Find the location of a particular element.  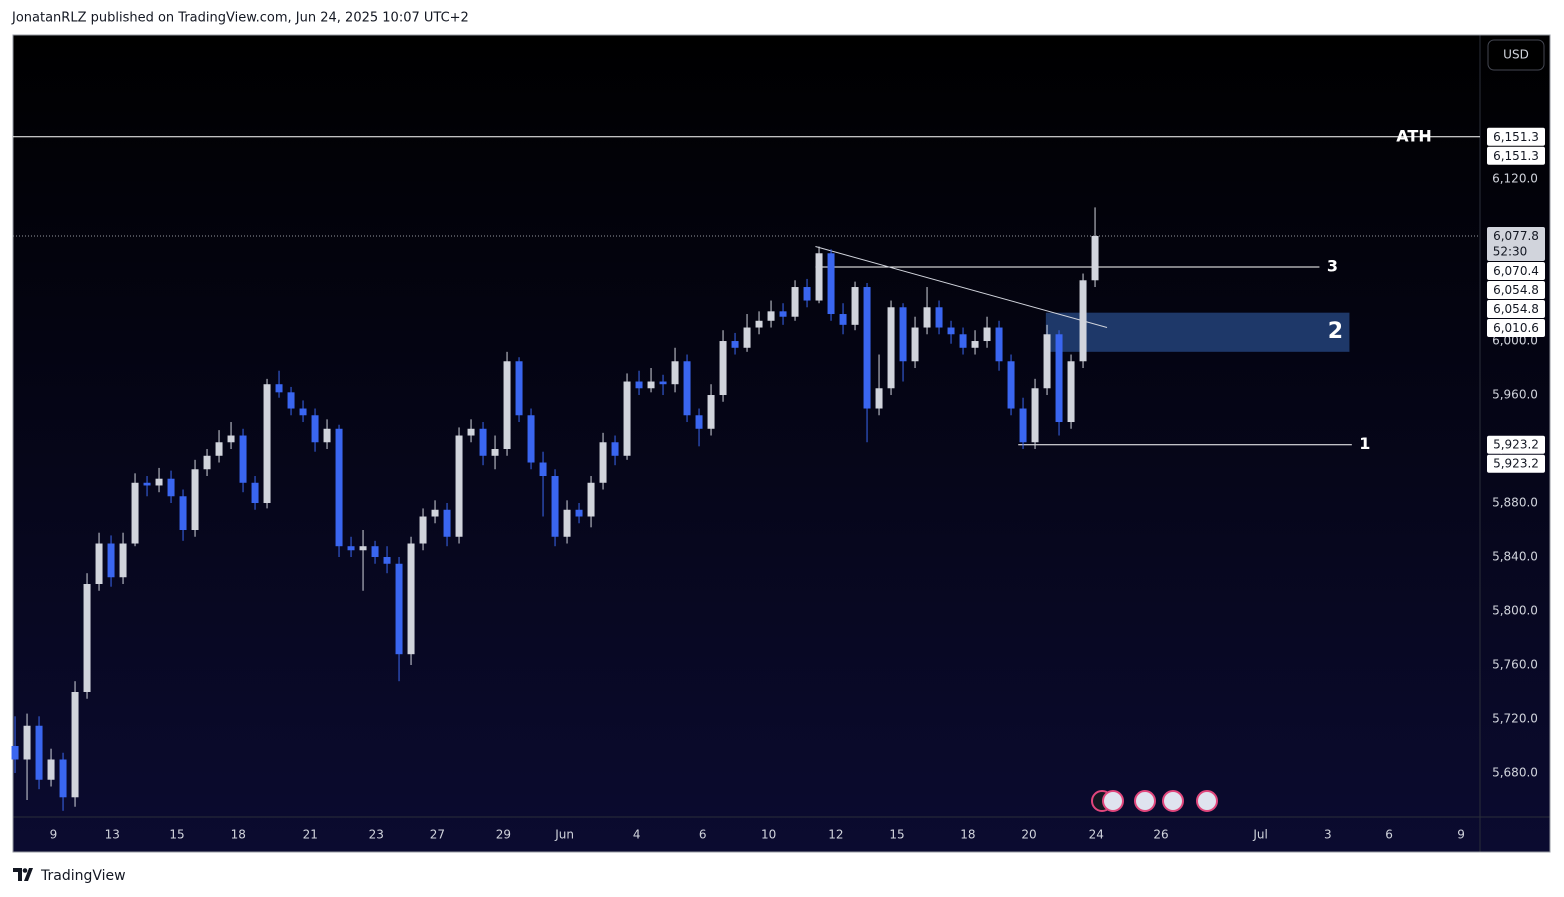

price-label: 6,070.4 is located at coordinates (1516, 271).